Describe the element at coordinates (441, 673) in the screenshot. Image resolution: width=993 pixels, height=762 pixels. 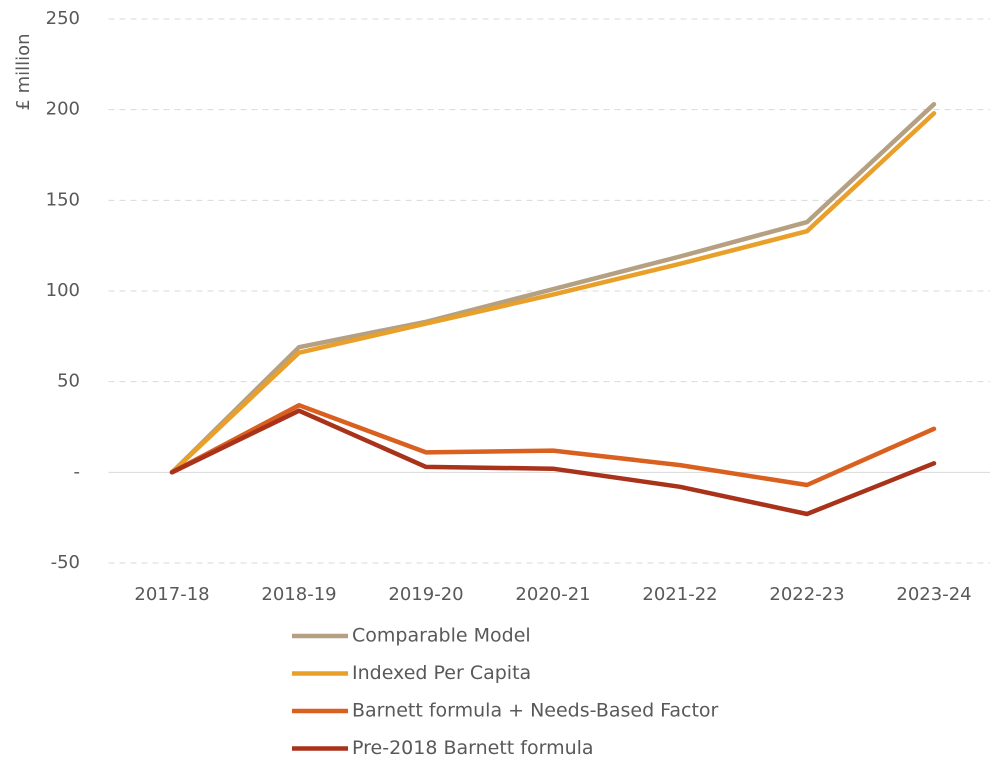
I see `legend-label: Indexed Per Capita` at that location.